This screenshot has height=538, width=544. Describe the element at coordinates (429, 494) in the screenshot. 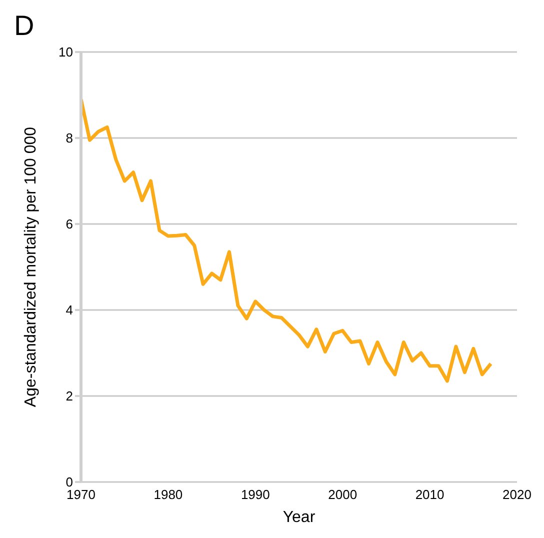

I see `x-tick-label: 2010` at that location.